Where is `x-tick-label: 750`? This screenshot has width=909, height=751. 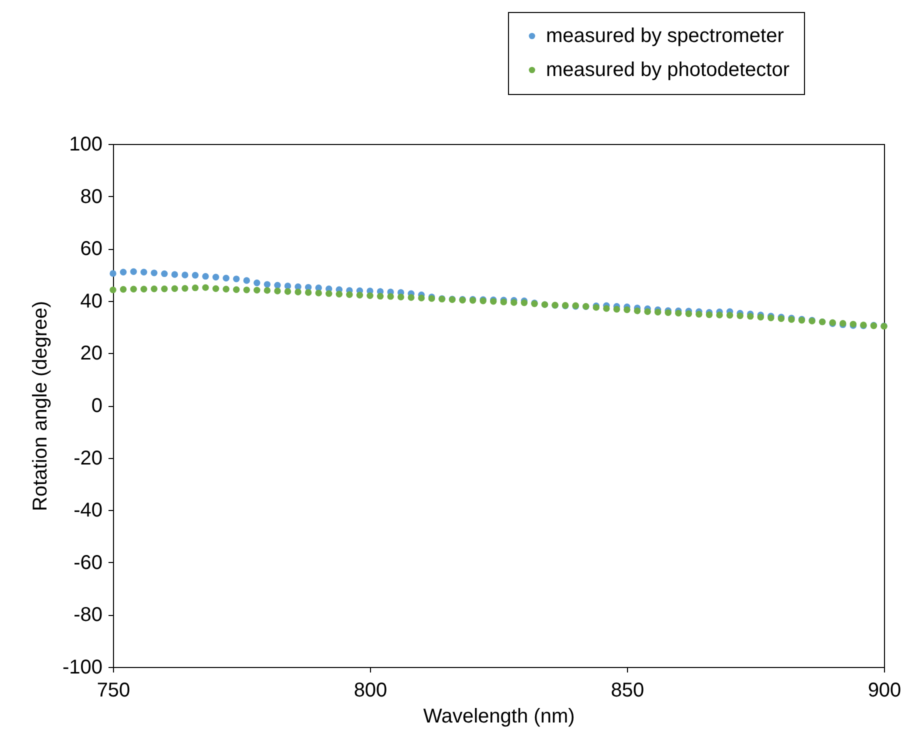 x-tick-label: 750 is located at coordinates (113, 691).